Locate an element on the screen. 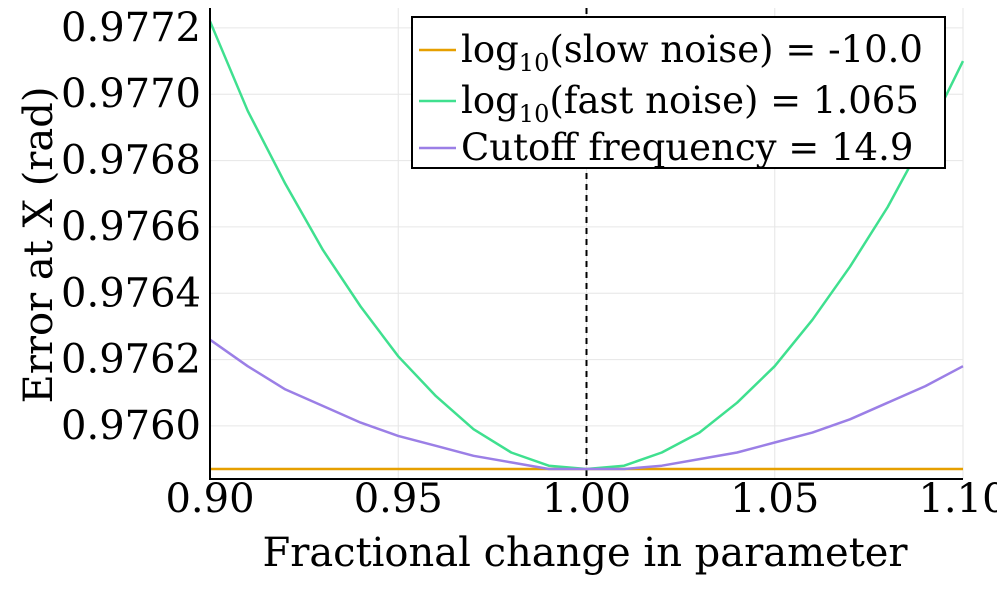  legend-label-fast: log10(fast noise) = 1.065 is located at coordinates (690, 103).